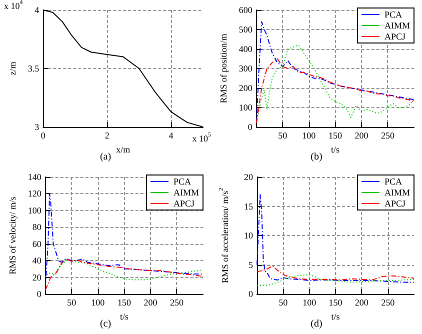  What do you see at coordinates (249, 206) in the screenshot?
I see `y-tick-label: 15` at bounding box center [249, 206].